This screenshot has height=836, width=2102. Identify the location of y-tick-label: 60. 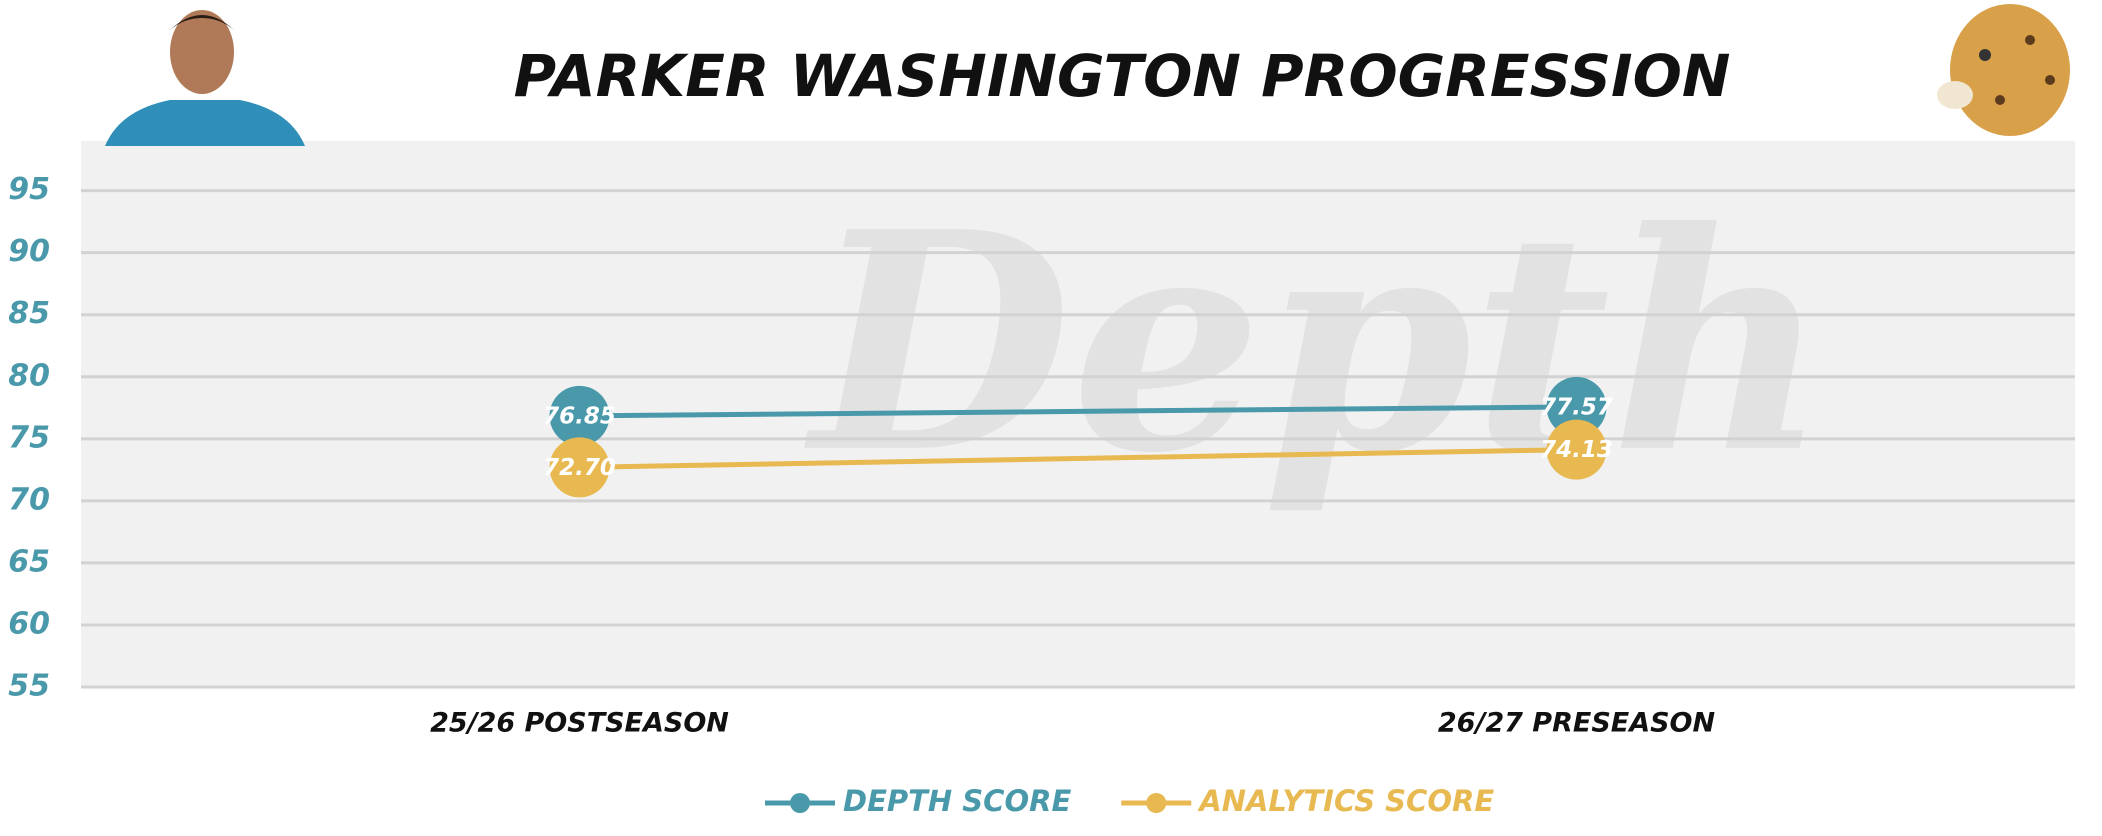
(29, 623).